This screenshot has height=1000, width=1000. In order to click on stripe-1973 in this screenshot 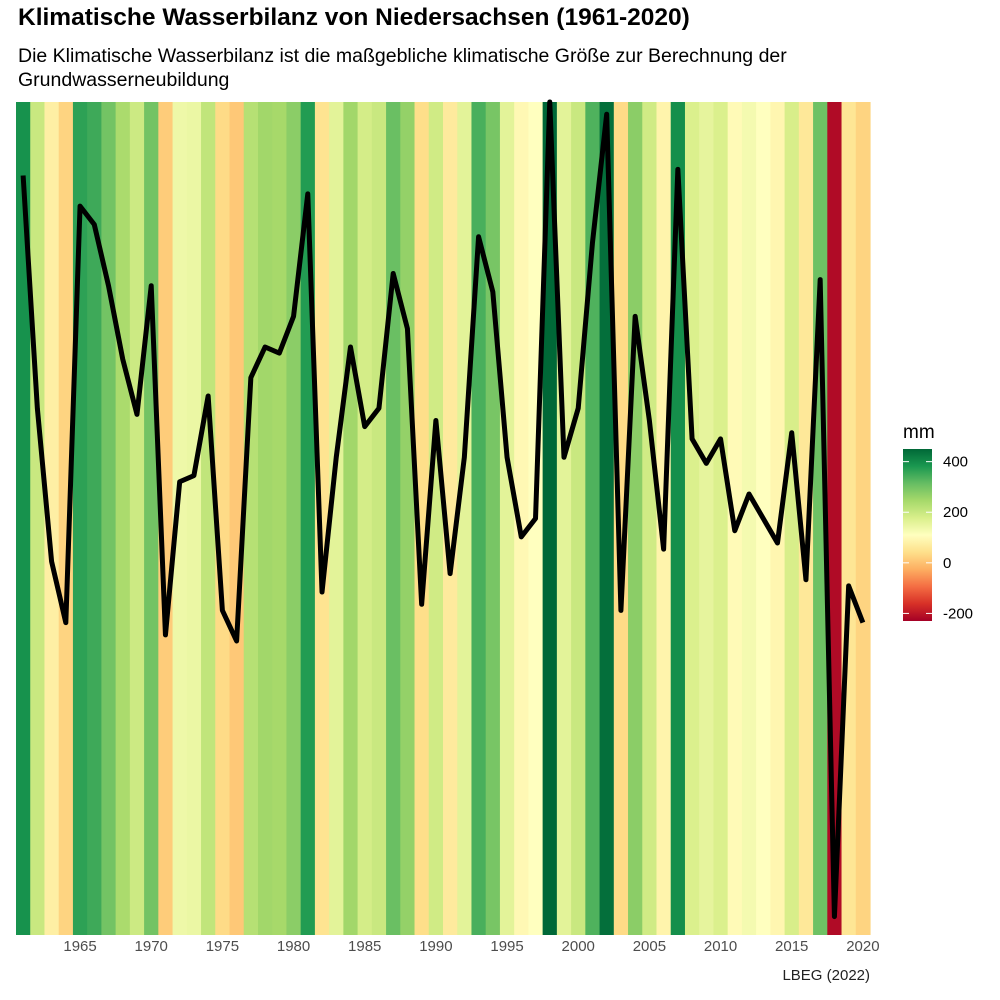, I will do `click(194, 518)`.